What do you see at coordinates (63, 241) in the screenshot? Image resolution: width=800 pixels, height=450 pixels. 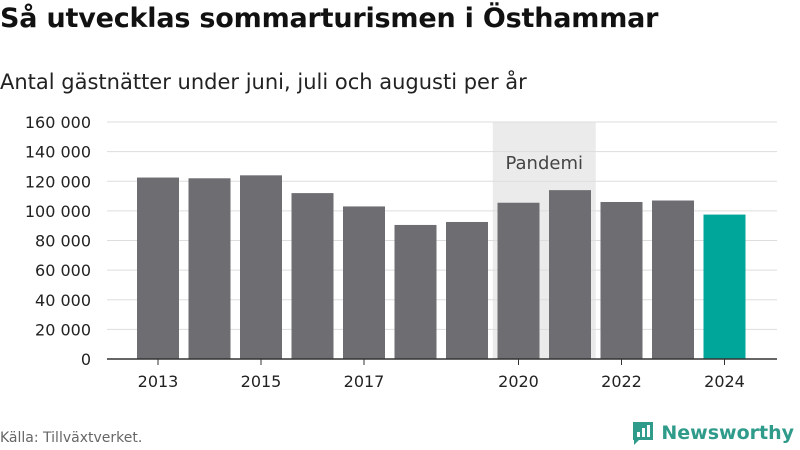 I see `y-tick-label: 80 000` at bounding box center [63, 241].